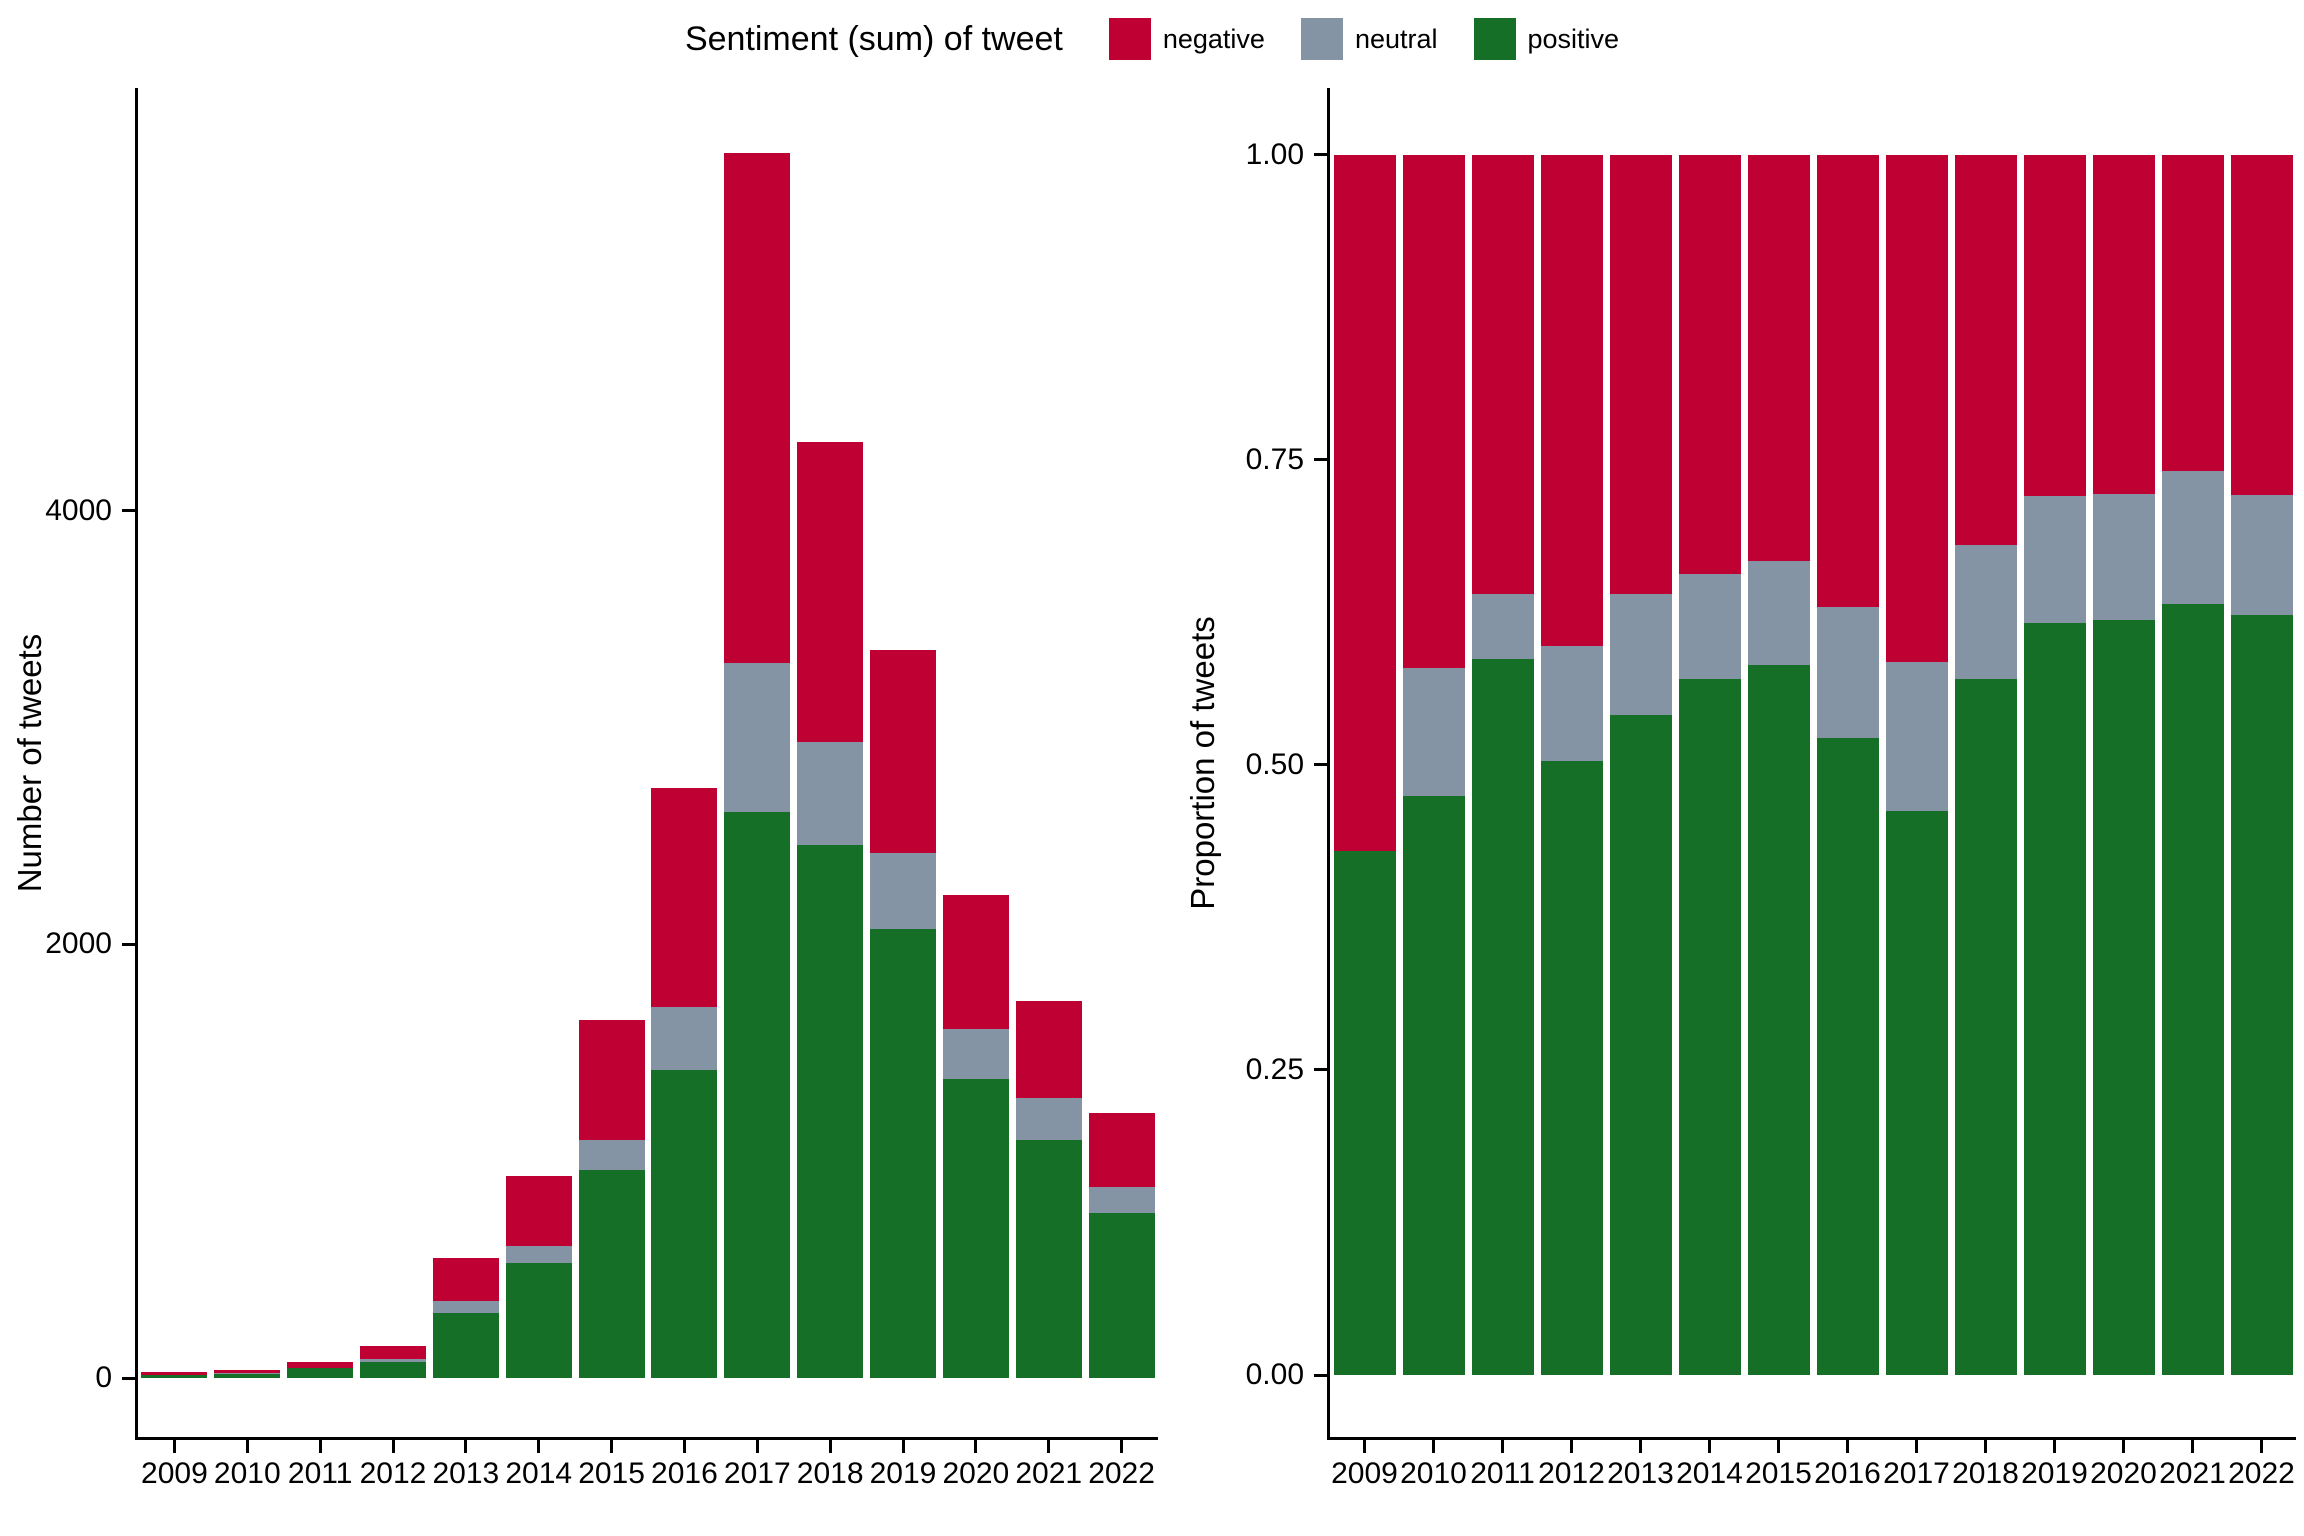 This screenshot has width=2304, height=1536. I want to click on bar-2015, so click(611, 1199).